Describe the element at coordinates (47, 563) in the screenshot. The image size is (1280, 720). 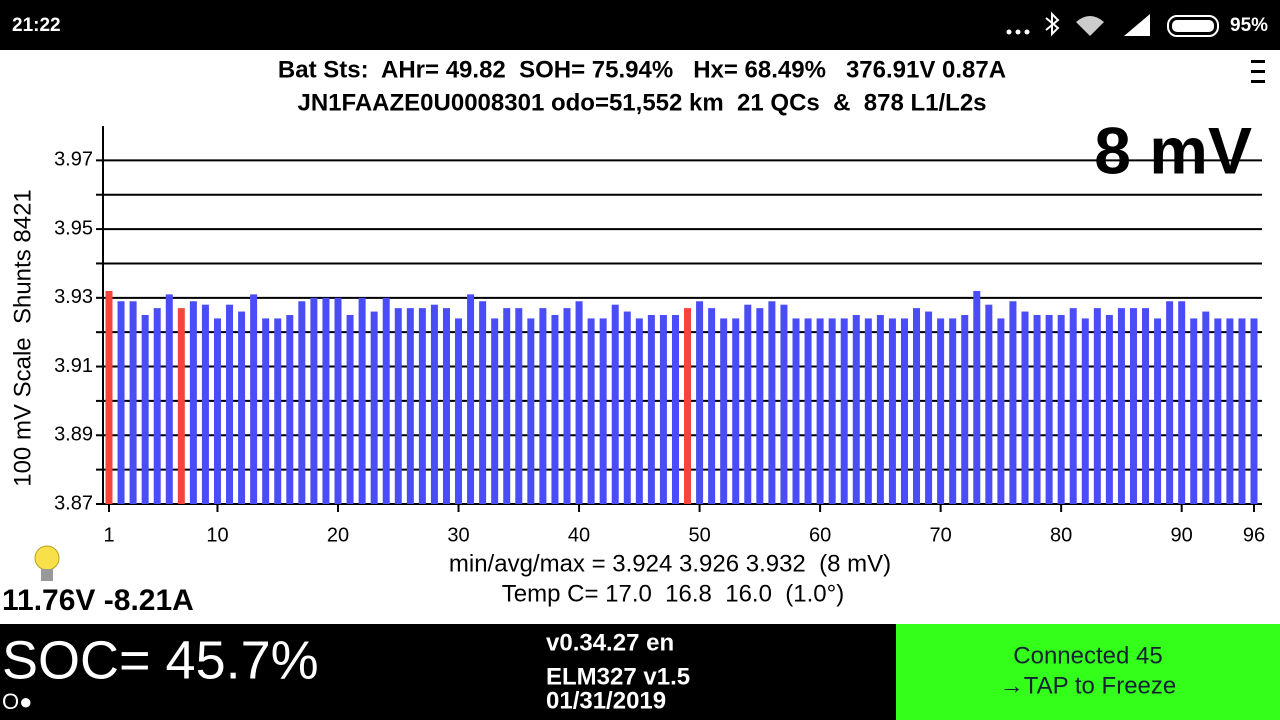
I see `bulb-icon` at that location.